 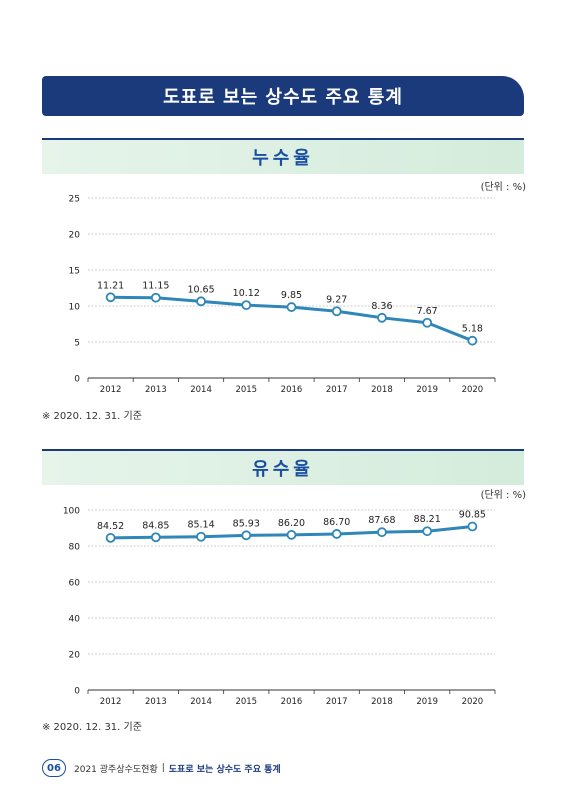 What do you see at coordinates (472, 514) in the screenshot?
I see `chart2-data-label: 90.85` at bounding box center [472, 514].